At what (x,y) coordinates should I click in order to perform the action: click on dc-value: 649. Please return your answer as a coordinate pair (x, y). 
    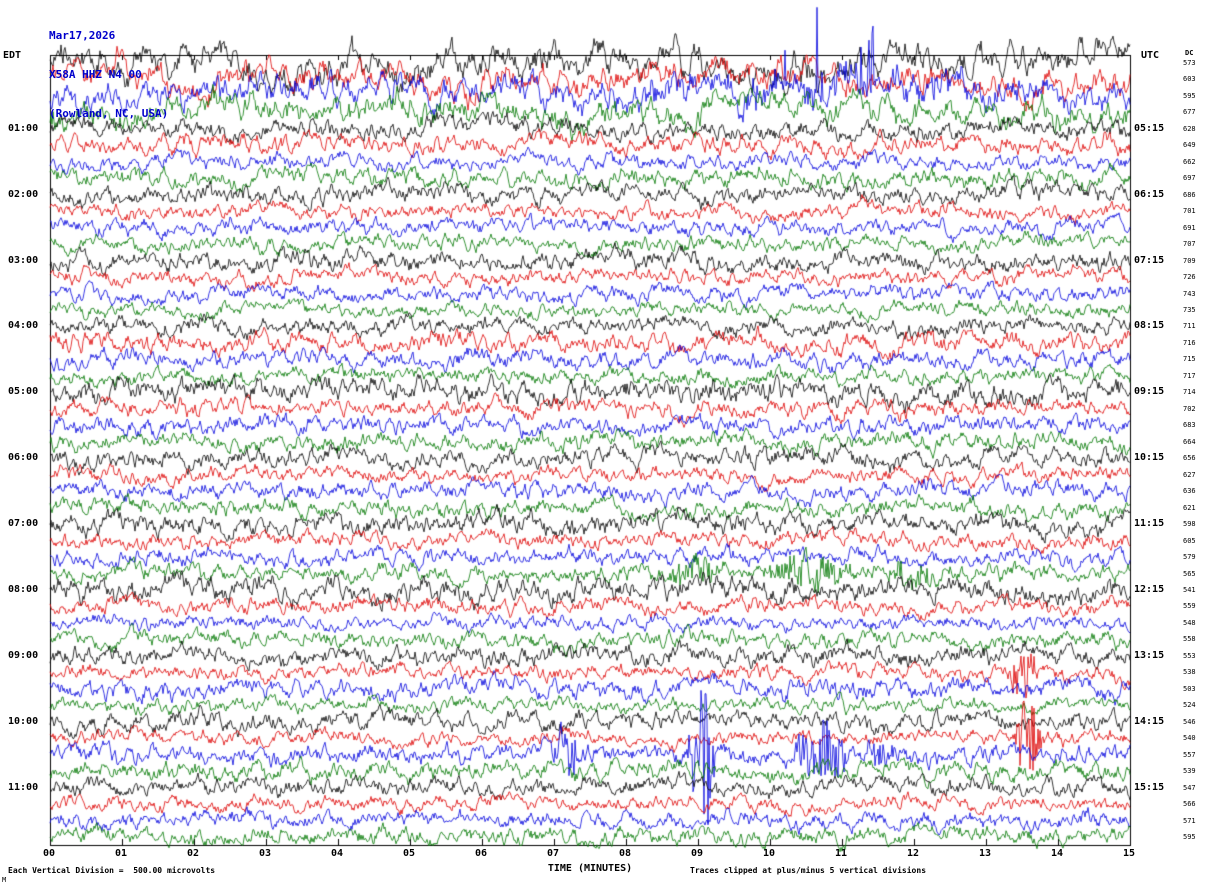
    Looking at the image, I should click on (1189, 145).